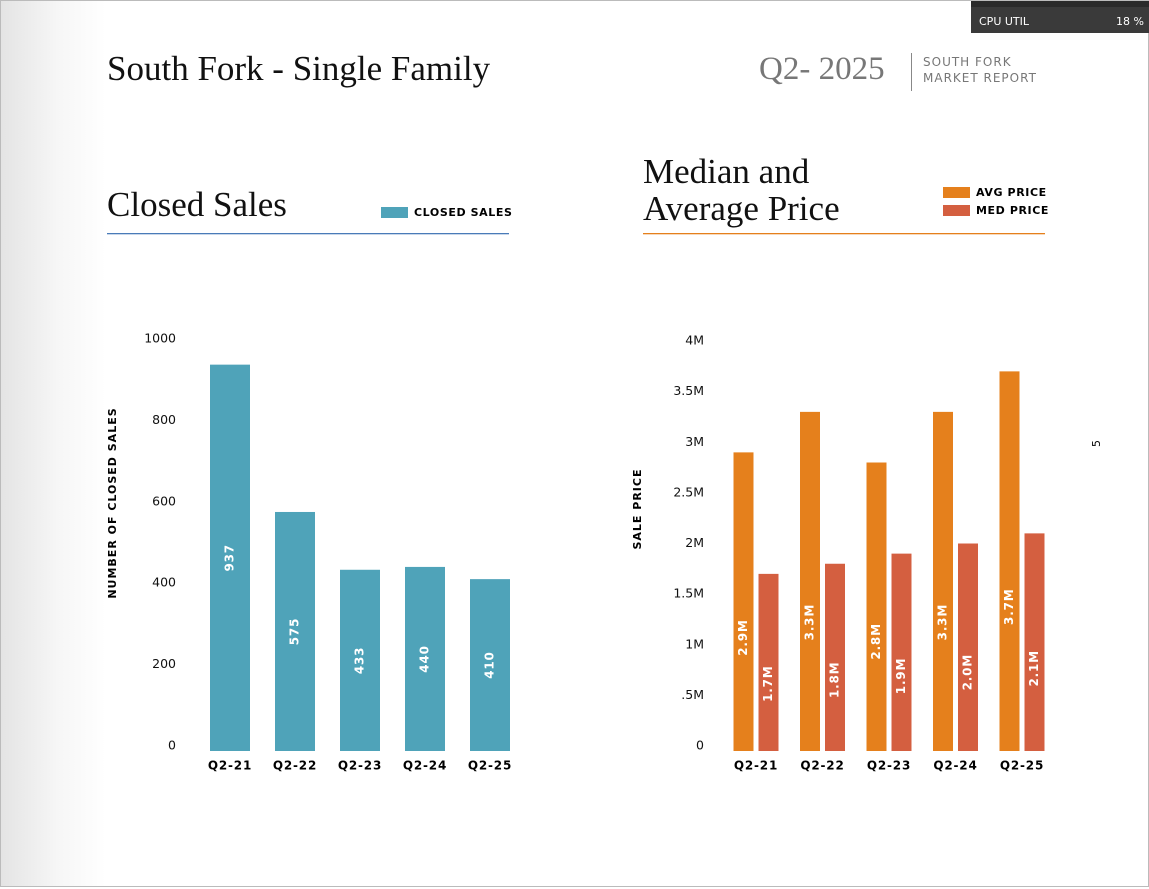  Describe the element at coordinates (1004, 21) in the screenshot. I see `overlay-label: CPU UTIL` at that location.